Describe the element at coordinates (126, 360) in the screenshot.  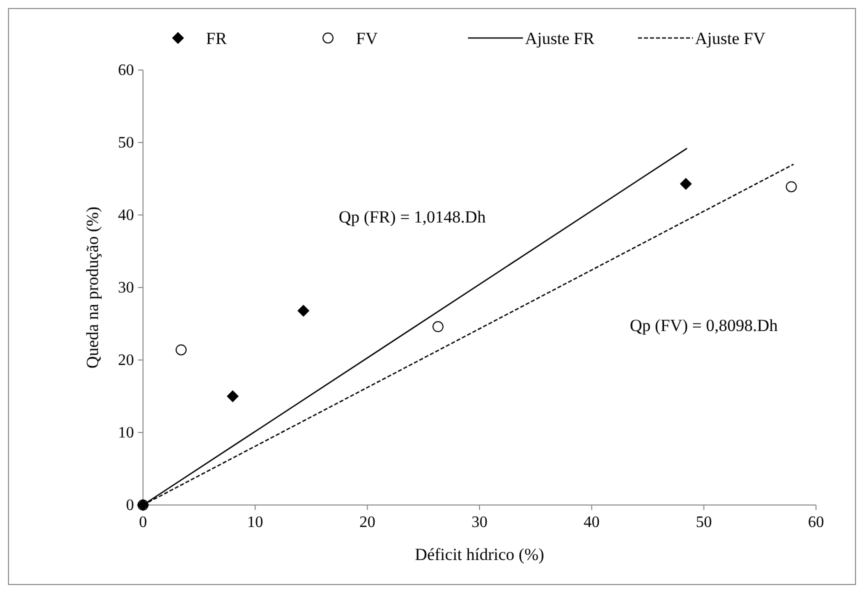
I see `y-tick-label: 20` at that location.